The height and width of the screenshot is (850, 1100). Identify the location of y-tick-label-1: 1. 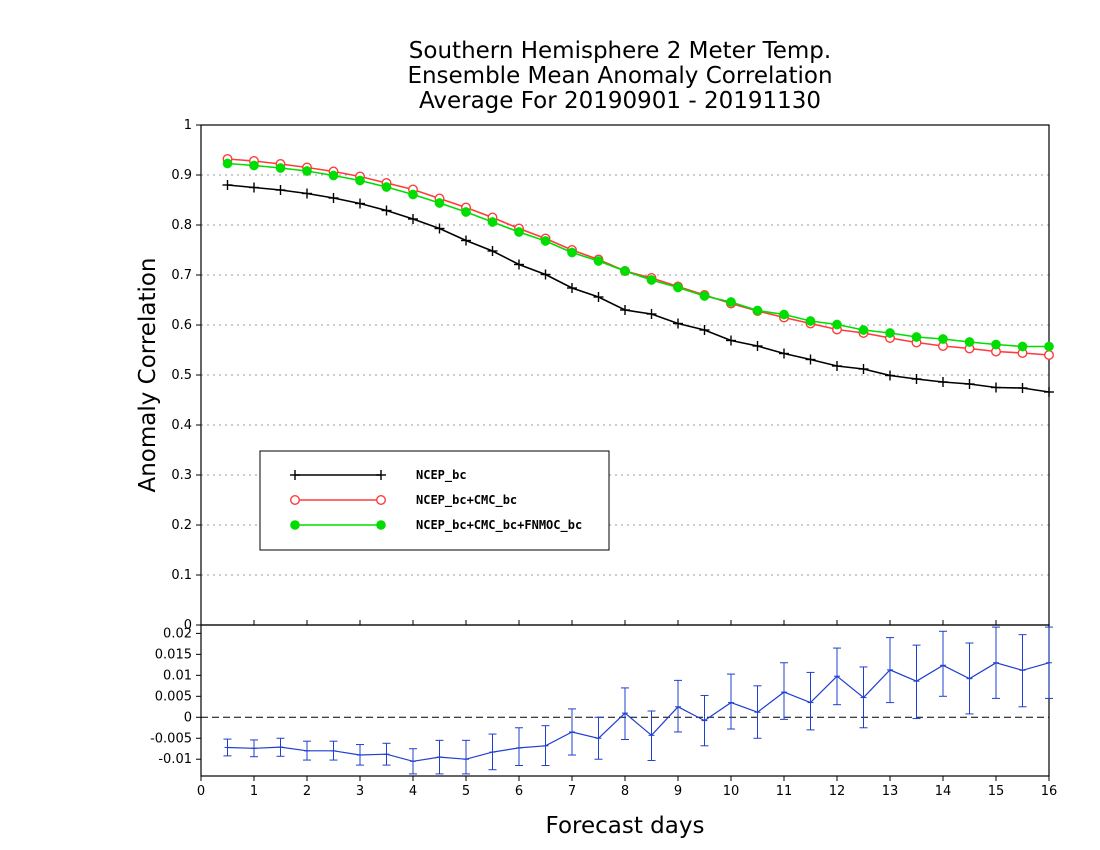
(188, 125).